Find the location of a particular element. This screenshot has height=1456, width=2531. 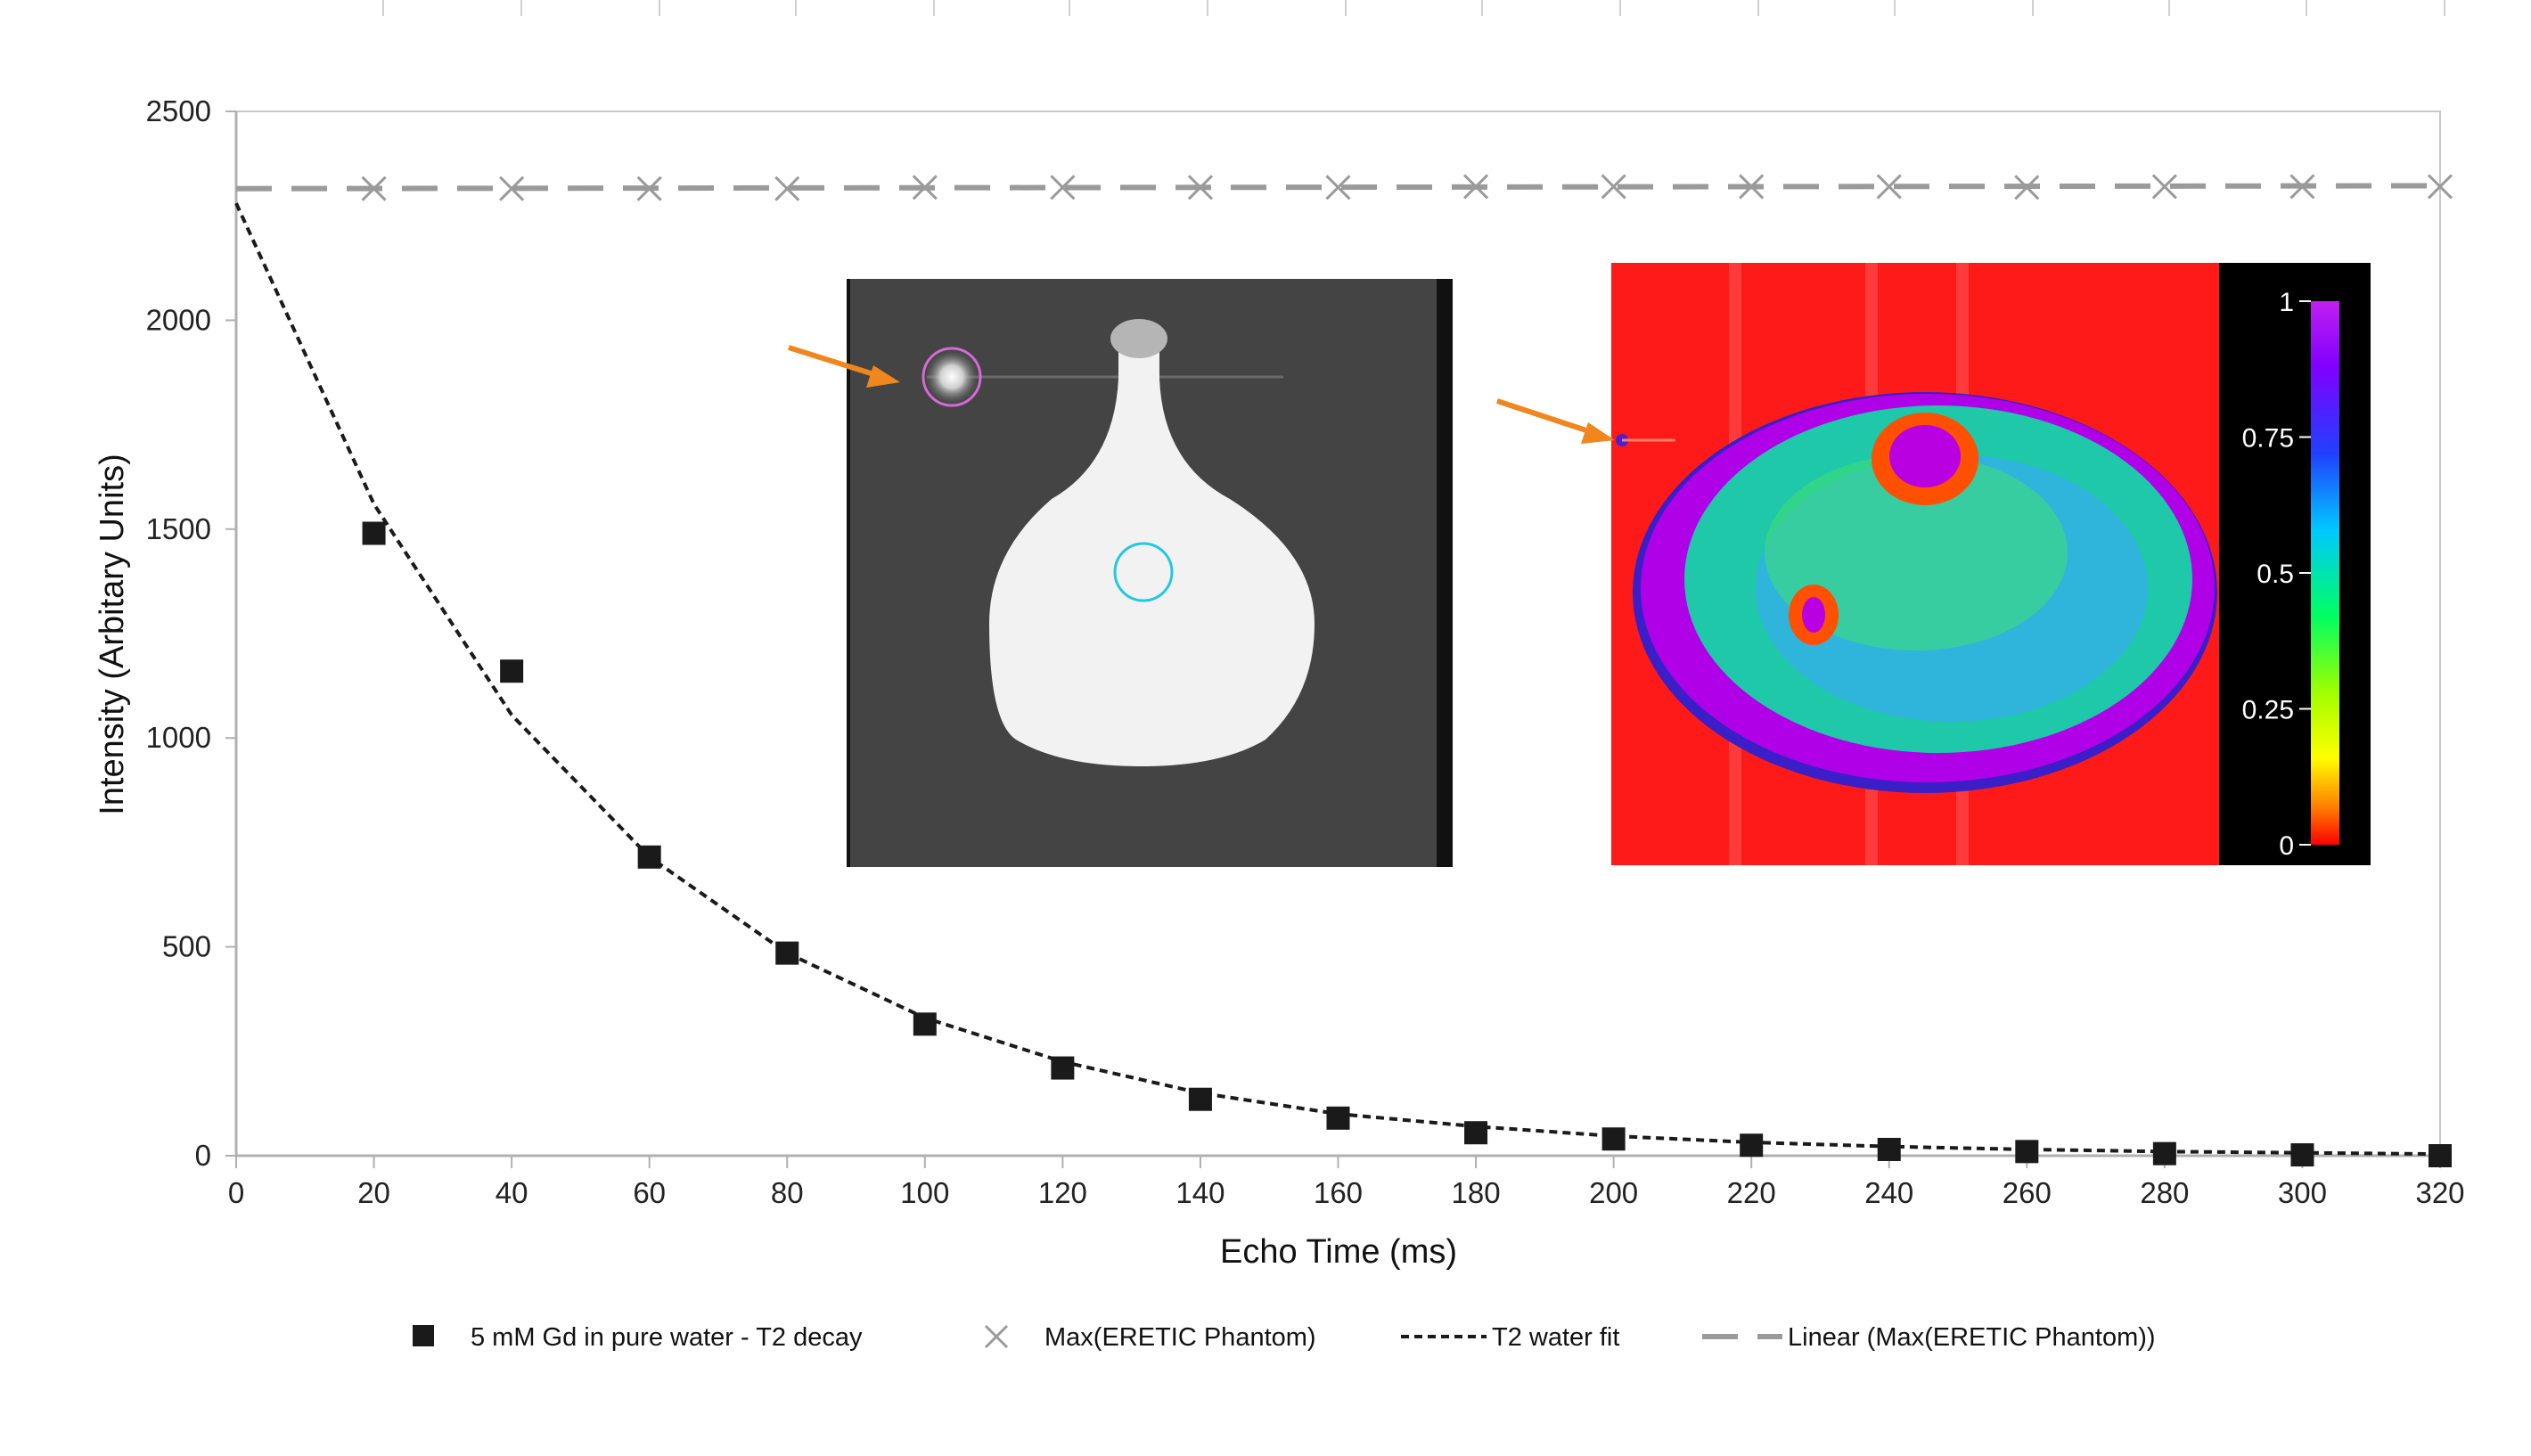

x-axis-title: Echo Time (ms) is located at coordinates (1338, 1252).